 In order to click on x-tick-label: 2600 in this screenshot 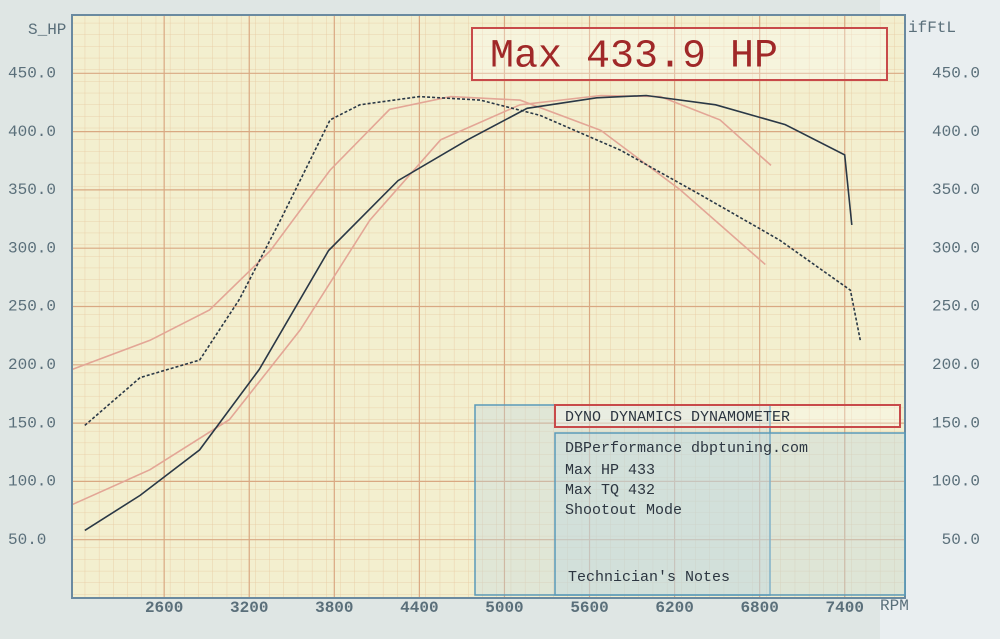, I will do `click(164, 608)`.